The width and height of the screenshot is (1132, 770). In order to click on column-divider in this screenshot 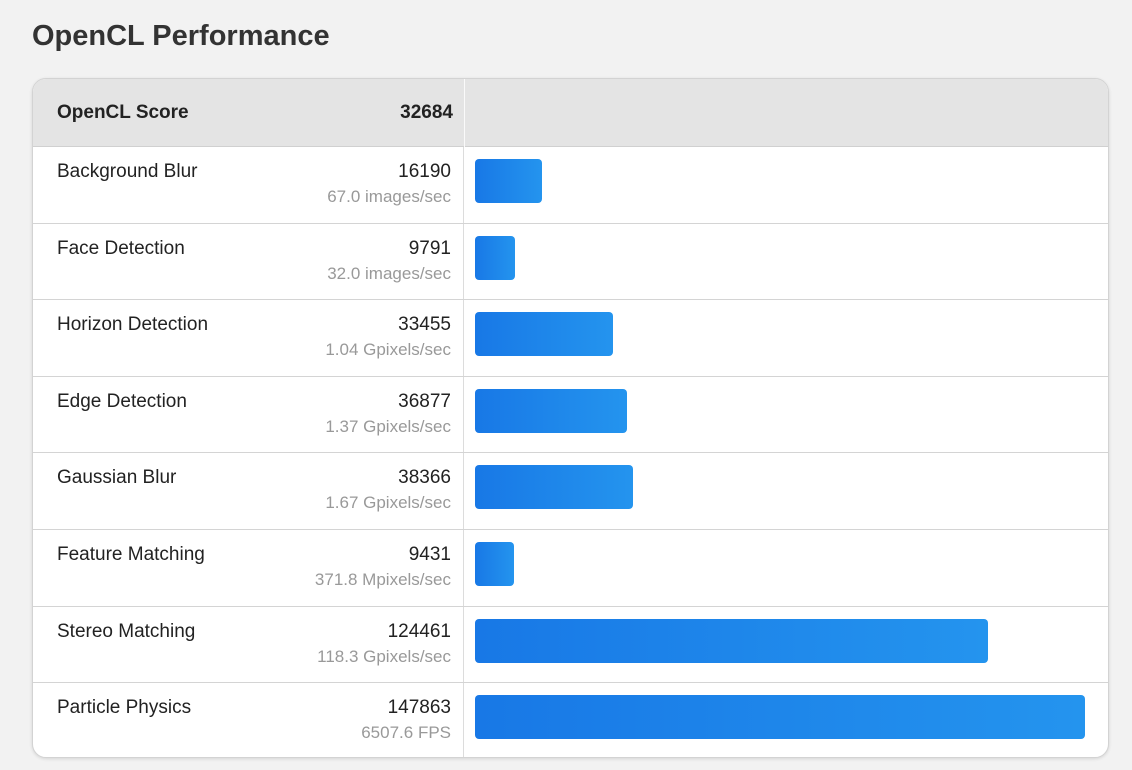, I will do `click(464, 113)`.